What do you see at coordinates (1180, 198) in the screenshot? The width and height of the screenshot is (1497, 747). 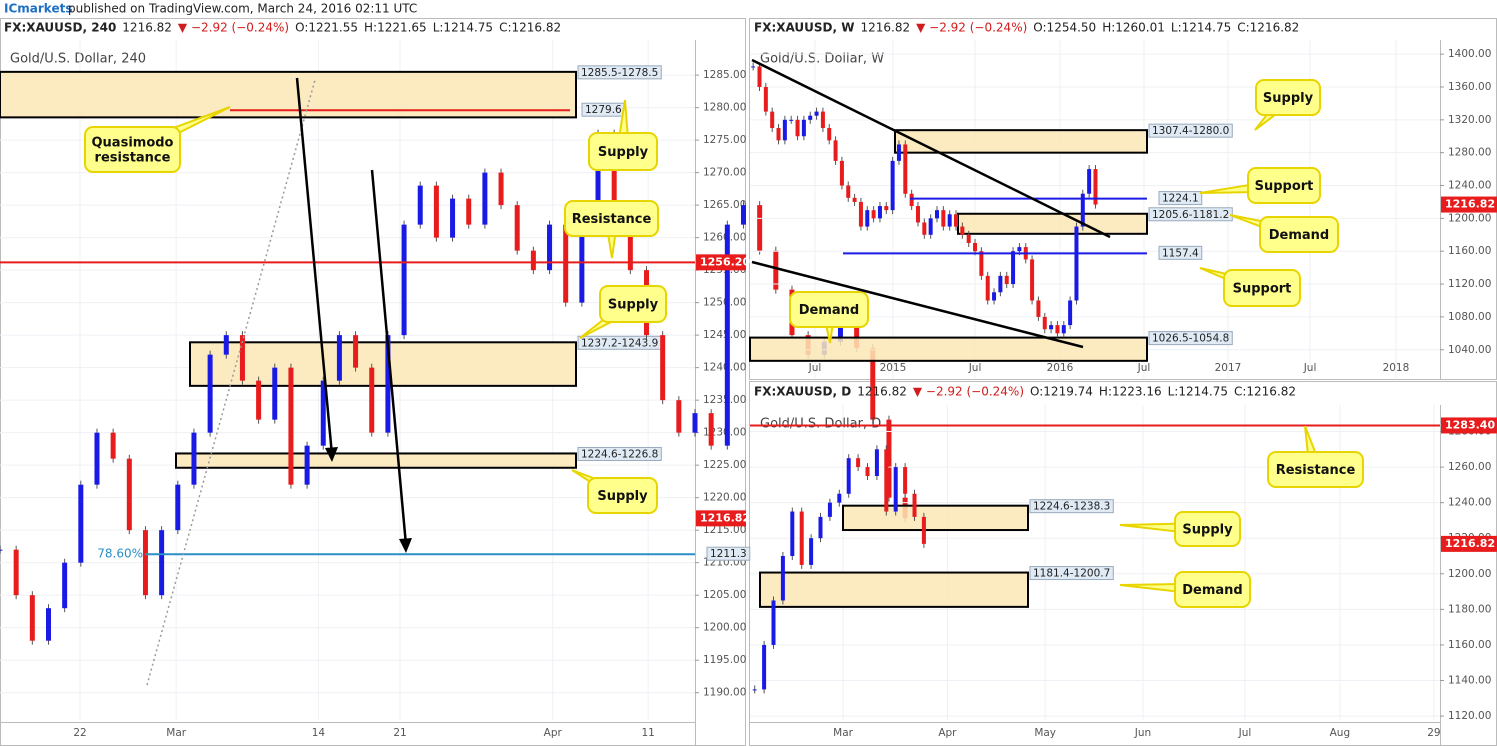 I see `level-label-box` at bounding box center [1180, 198].